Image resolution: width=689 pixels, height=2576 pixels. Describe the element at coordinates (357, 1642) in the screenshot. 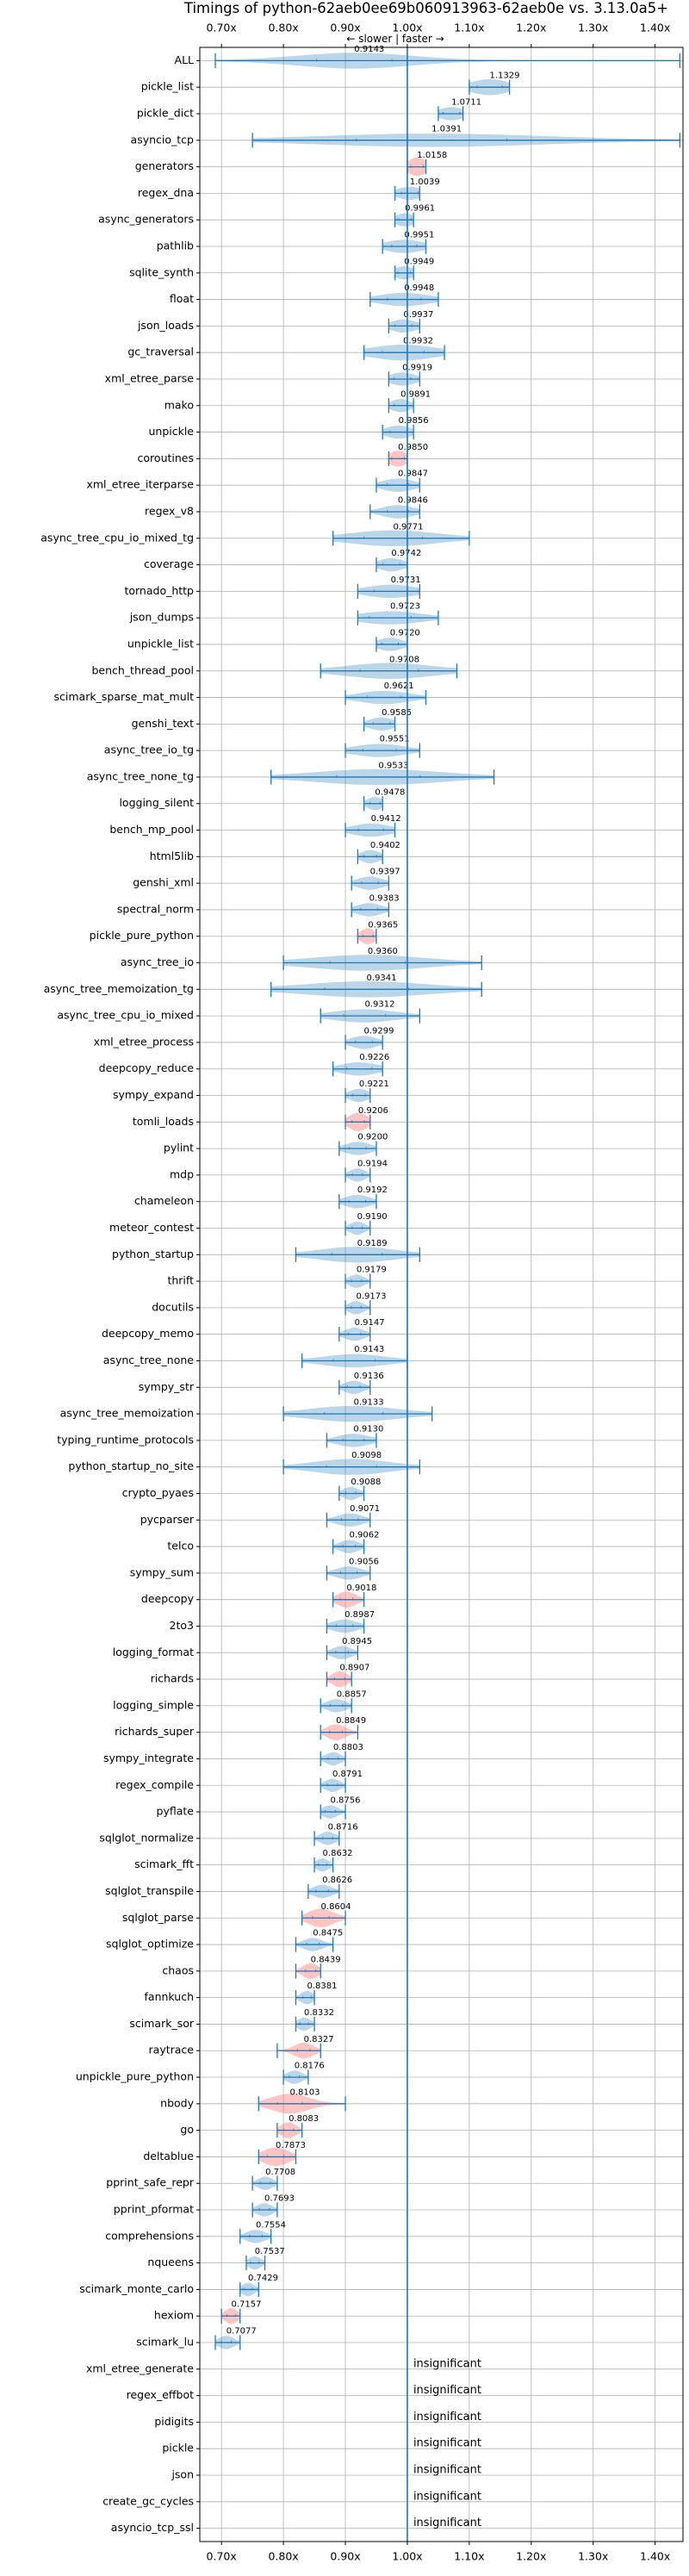

I see `value-label: 0.8945` at that location.